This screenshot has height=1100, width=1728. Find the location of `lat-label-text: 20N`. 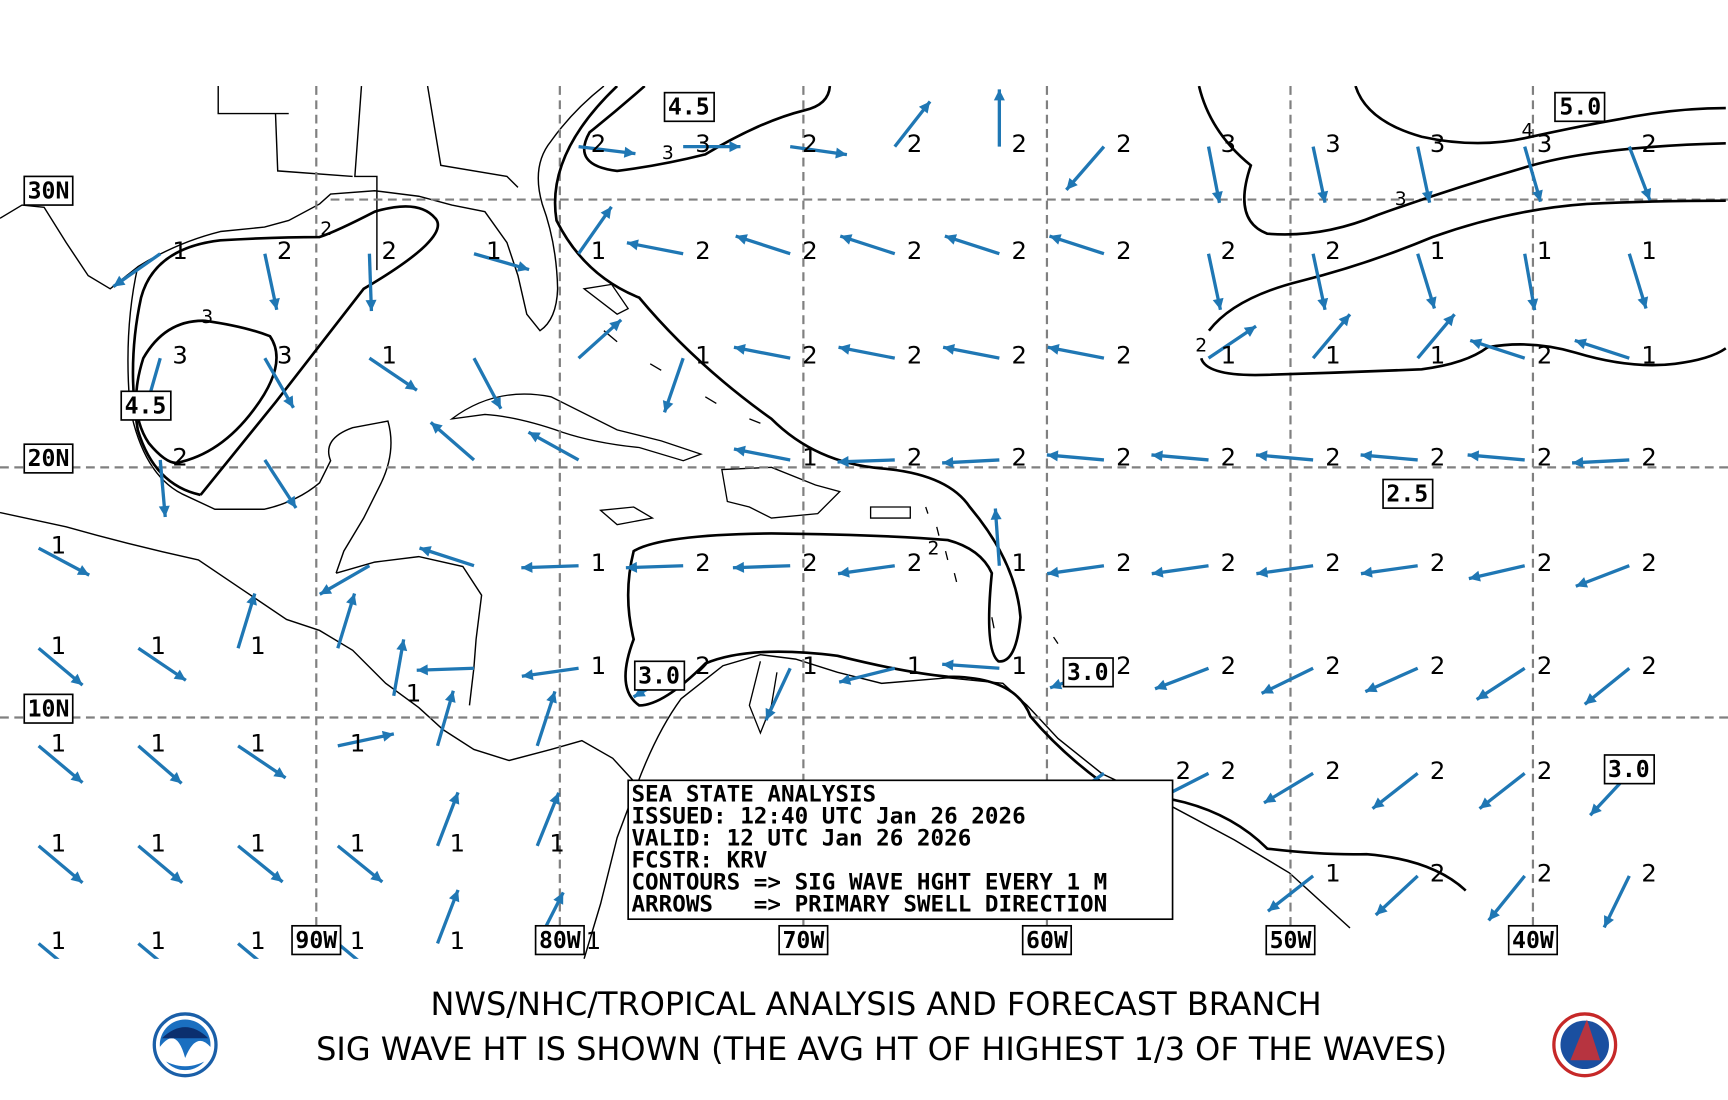

lat-label-text: 20N is located at coordinates (49, 459).